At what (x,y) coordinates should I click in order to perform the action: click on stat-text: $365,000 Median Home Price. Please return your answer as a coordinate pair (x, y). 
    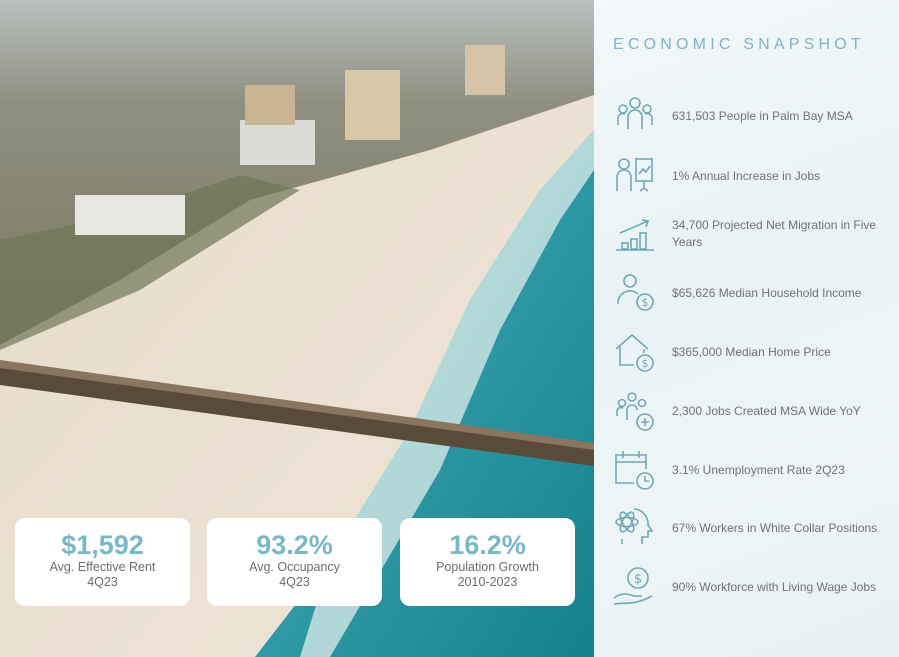
    Looking at the image, I should click on (751, 351).